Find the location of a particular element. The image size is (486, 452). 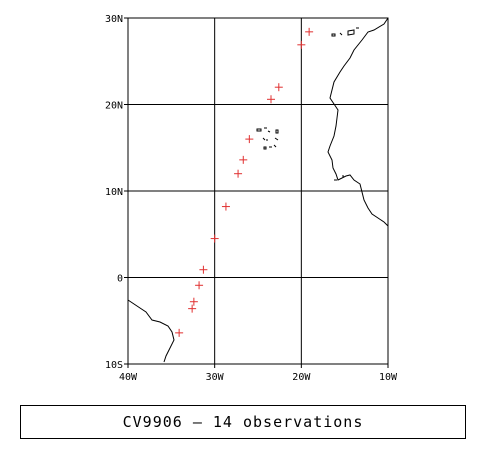

caption-text: CV9906 – 14 observations is located at coordinates (243, 422).